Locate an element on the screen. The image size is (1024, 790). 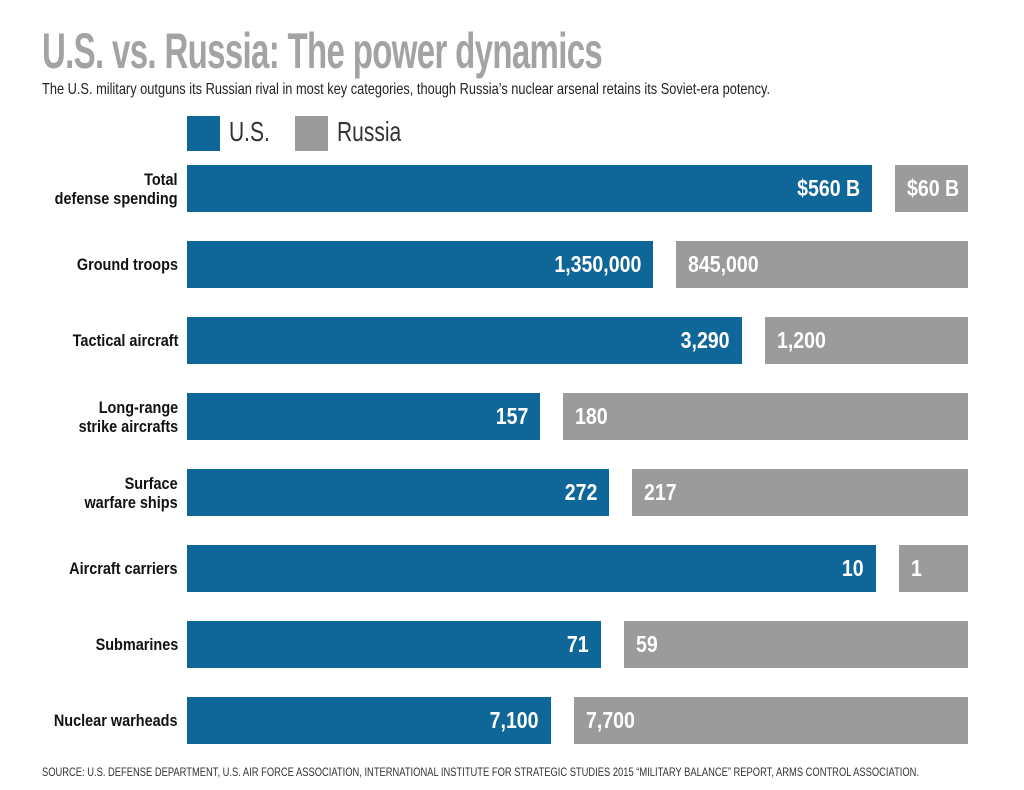
legend-swatch-us is located at coordinates (203, 133).